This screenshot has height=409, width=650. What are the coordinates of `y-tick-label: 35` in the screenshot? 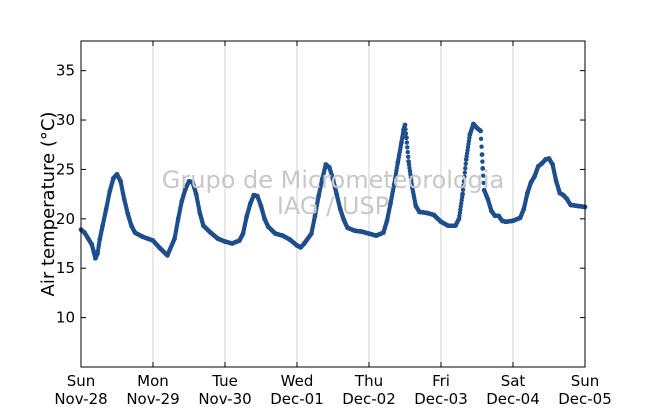 It's located at (65, 71).